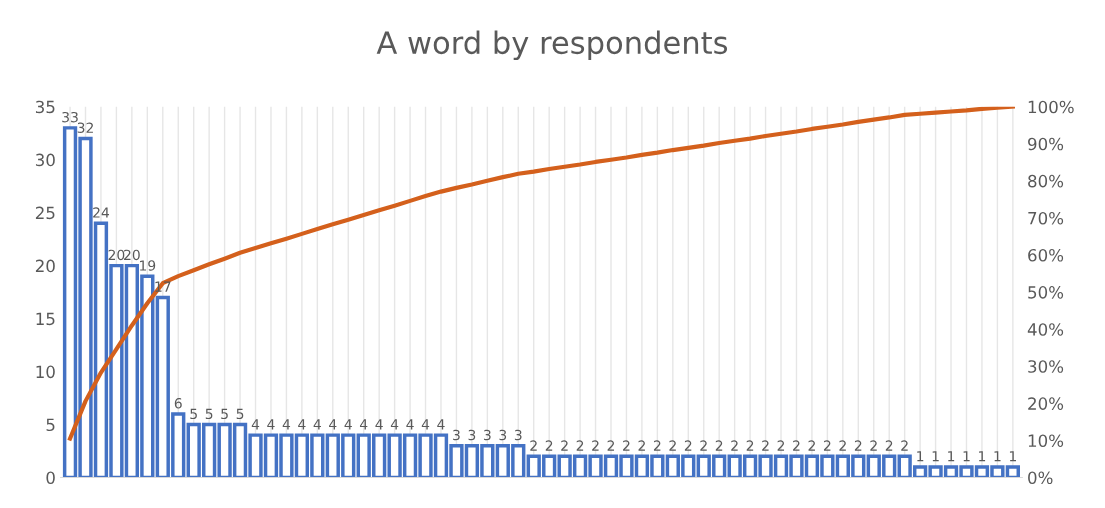 Image resolution: width=1105 pixels, height=508 pixels. Describe the element at coordinates (1046, 218) in the screenshot. I see `y2-tick-label: 70%` at that location.